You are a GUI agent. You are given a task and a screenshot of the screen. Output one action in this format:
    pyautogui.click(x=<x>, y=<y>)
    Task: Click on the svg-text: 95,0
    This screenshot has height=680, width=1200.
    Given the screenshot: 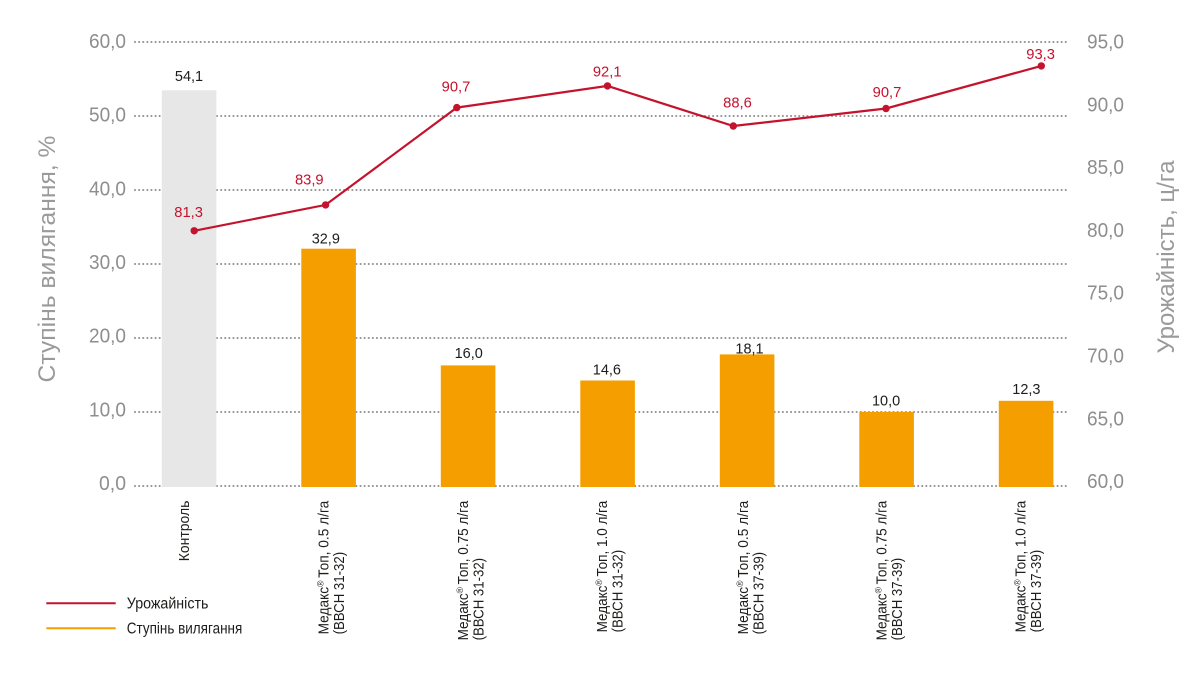 What is the action you would take?
    pyautogui.click(x=1105, y=43)
    